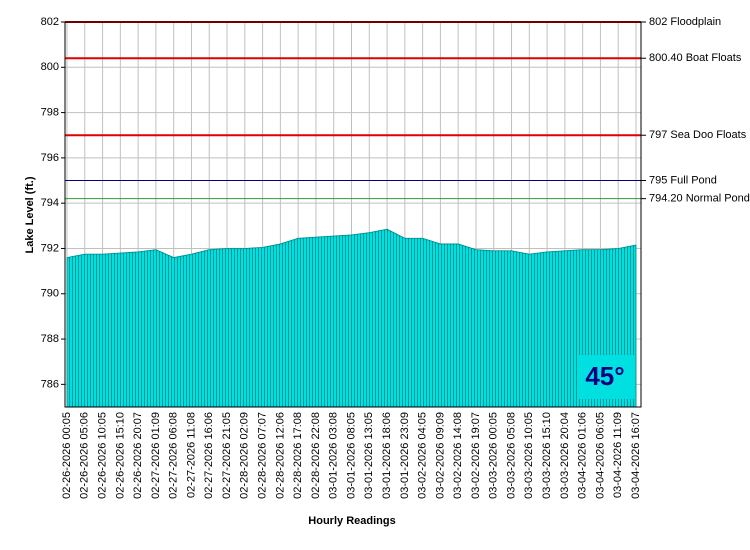 This screenshot has height=550, width=750. What do you see at coordinates (298, 455) in the screenshot?
I see `x-tick-label: 02-28-2026 17:08` at bounding box center [298, 455].